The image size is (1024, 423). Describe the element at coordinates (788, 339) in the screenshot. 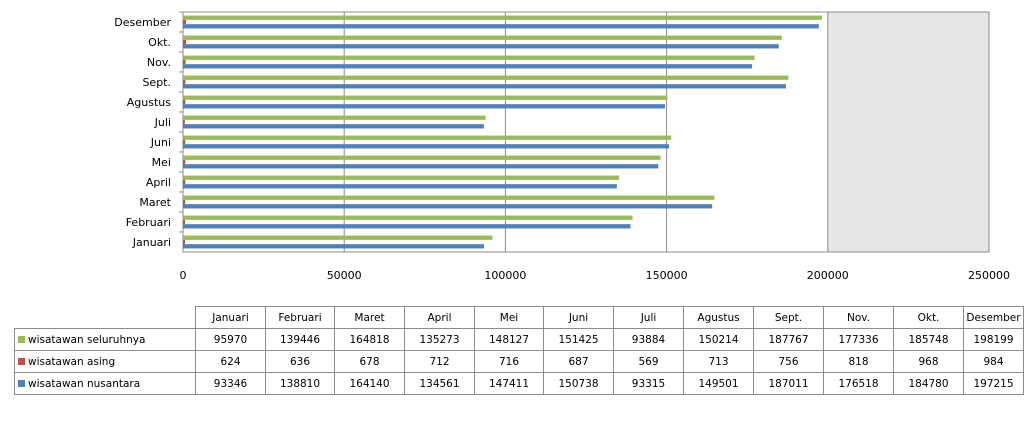

I see `table-cell: 187767` at that location.